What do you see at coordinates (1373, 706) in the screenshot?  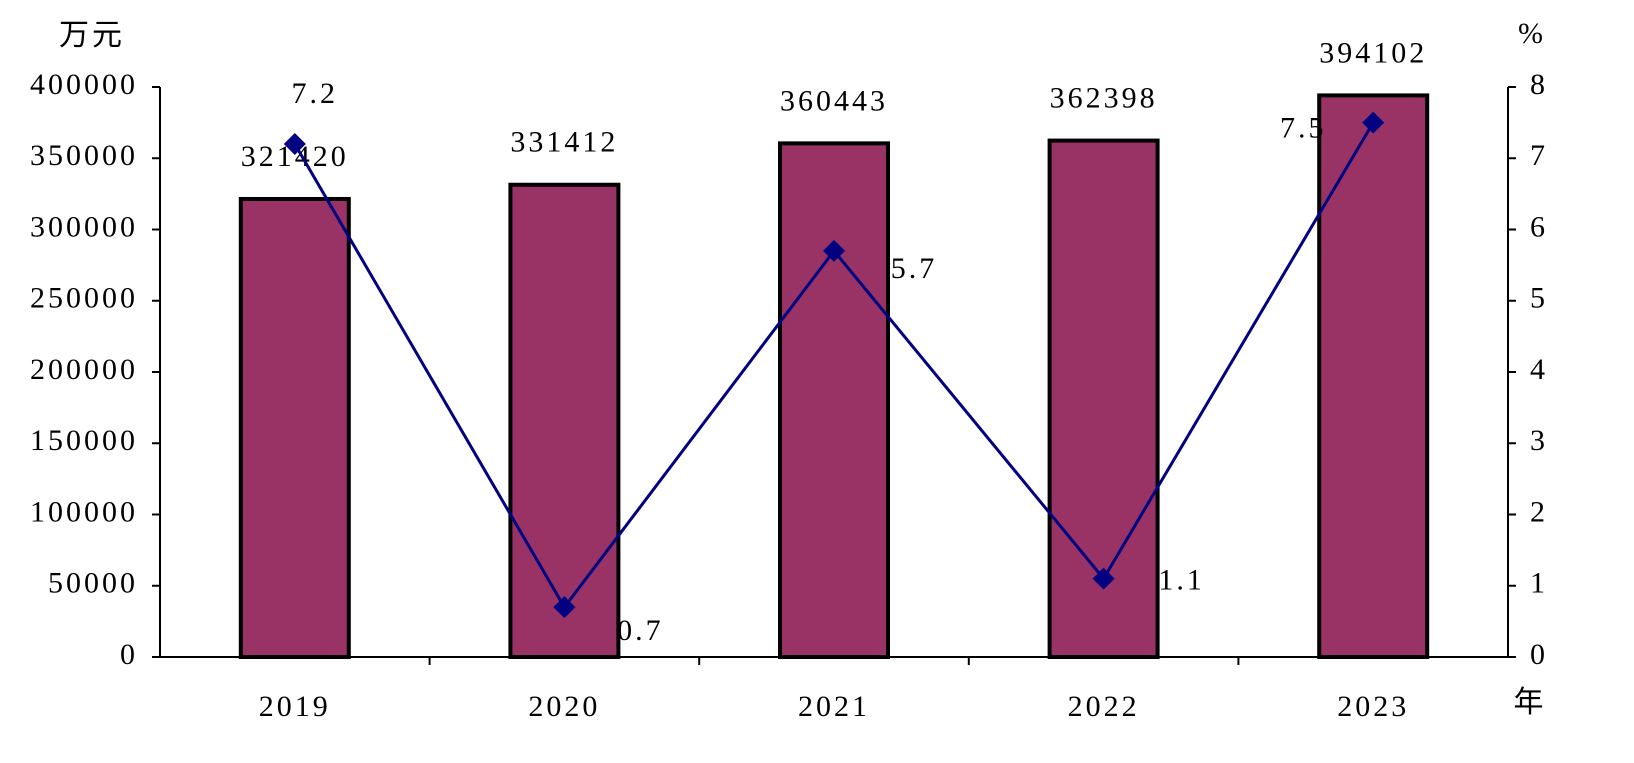 I see `x-tick-label: 2023` at bounding box center [1373, 706].